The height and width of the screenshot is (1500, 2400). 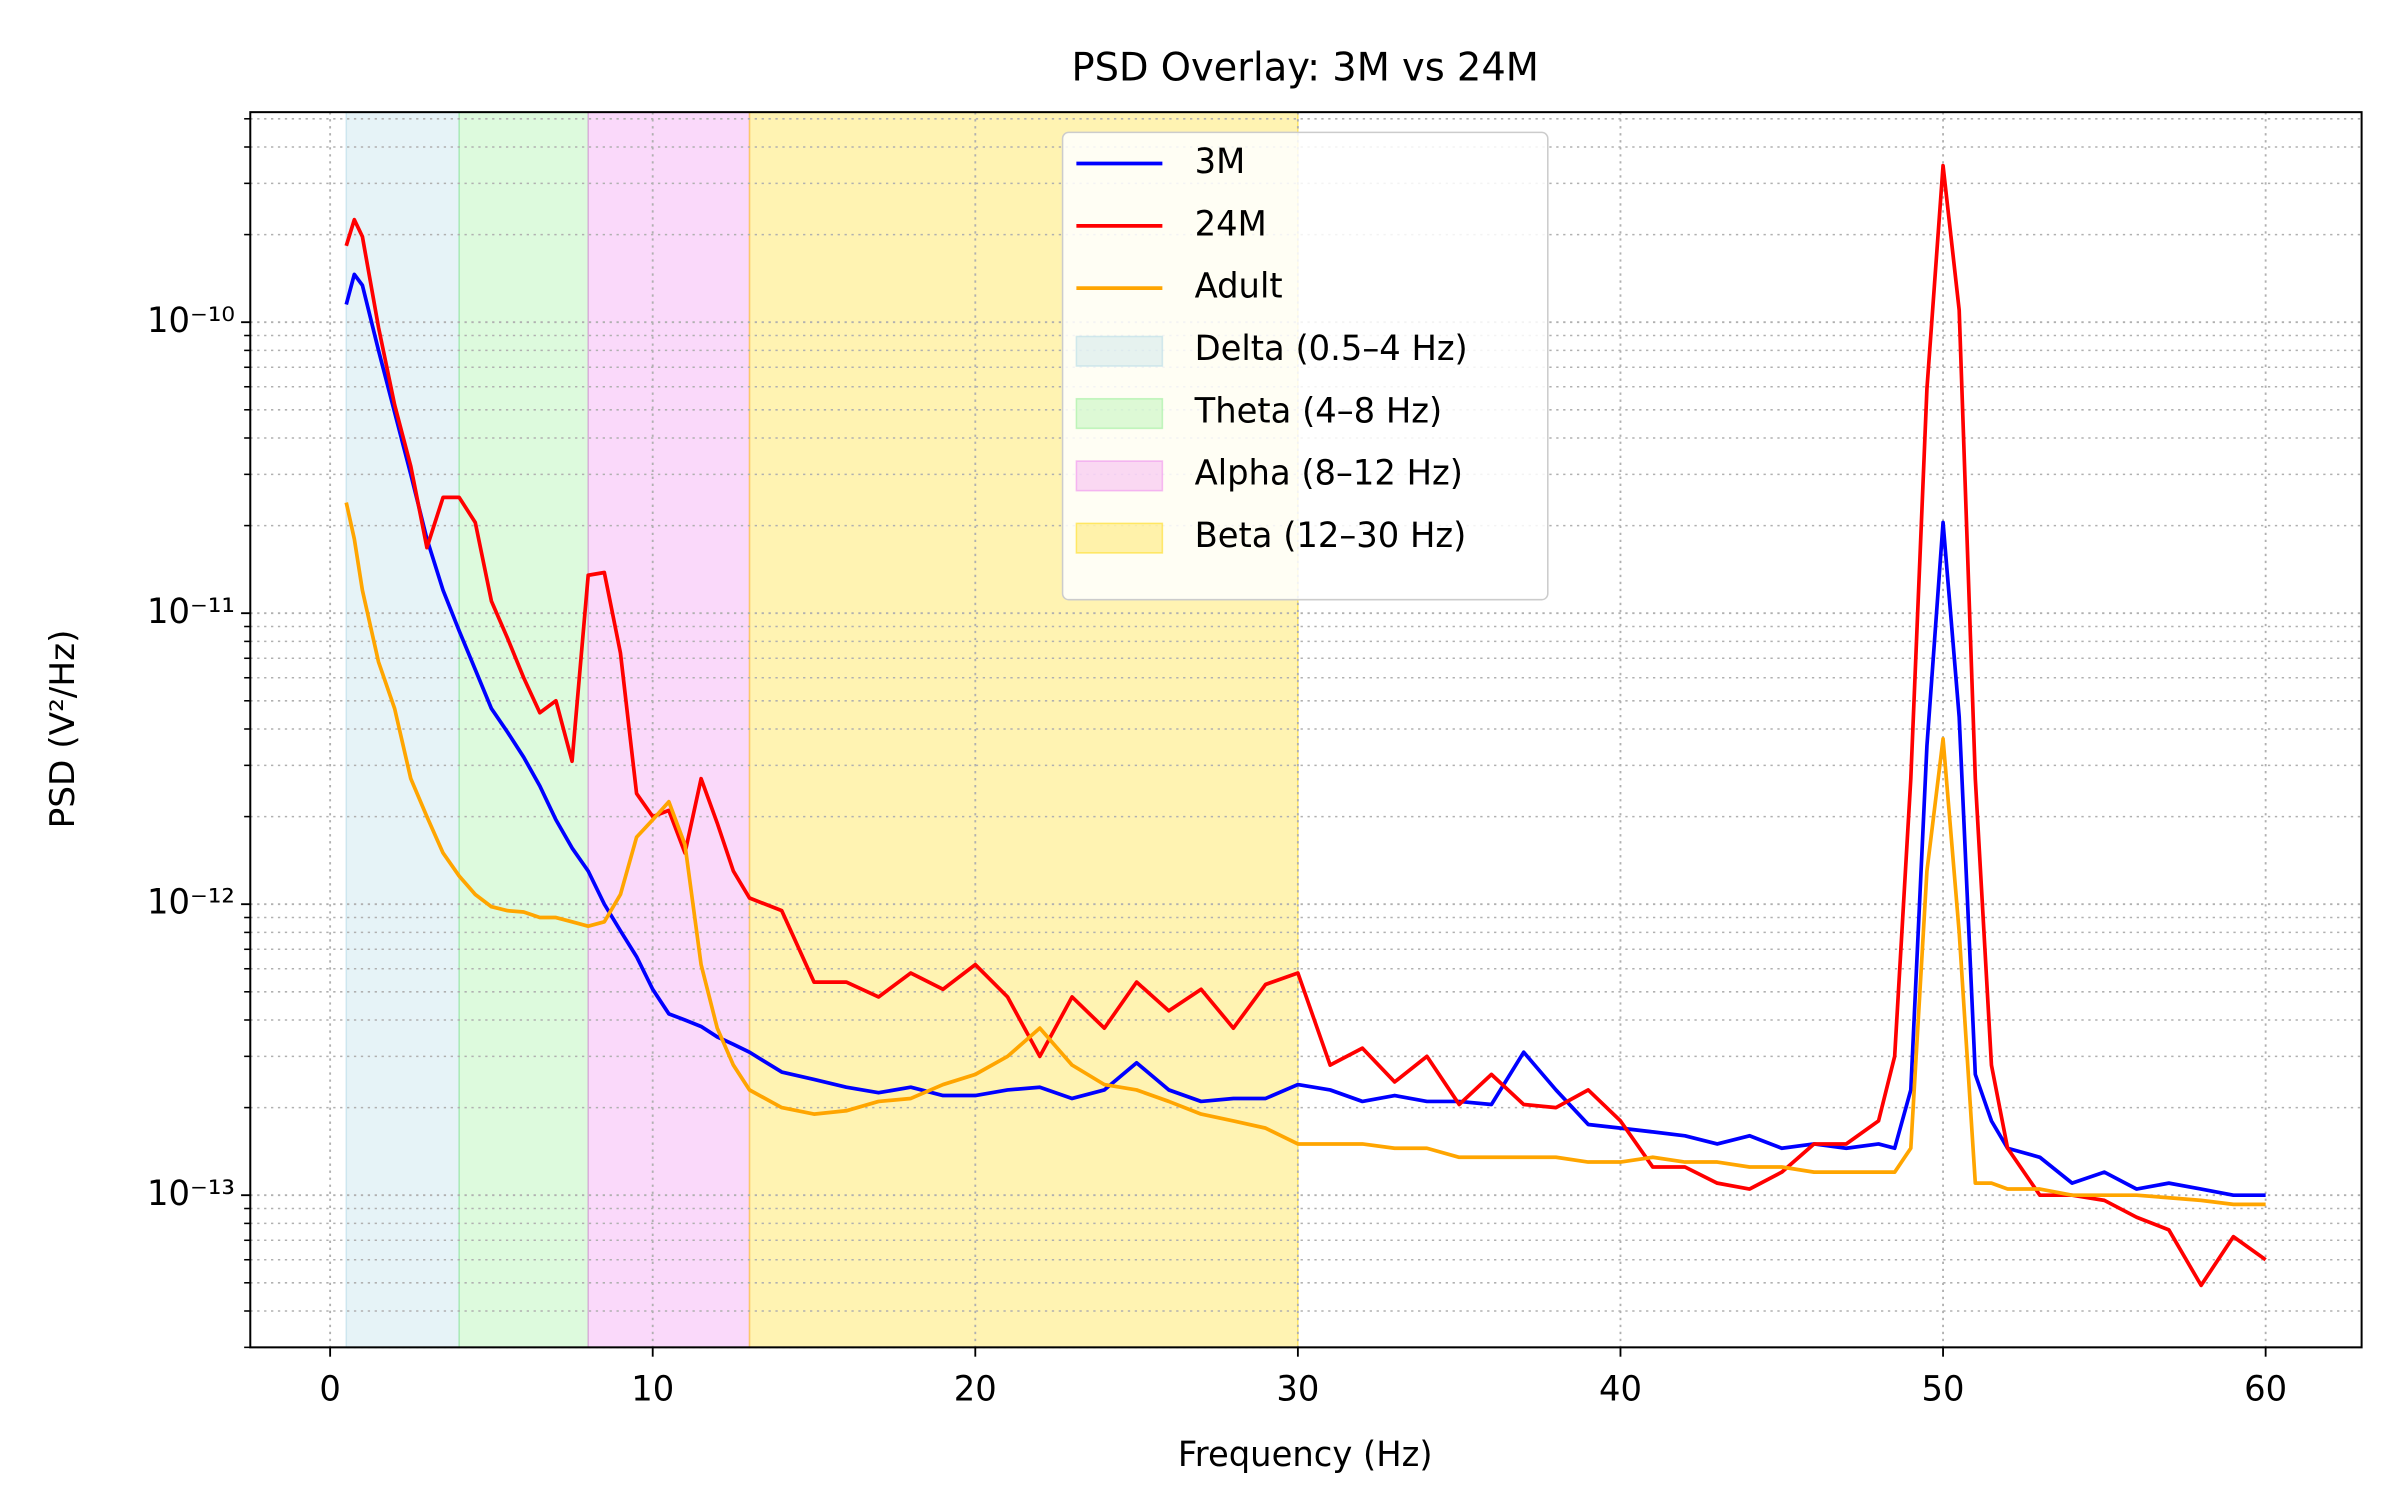 I want to click on x-tick-label: 10, so click(x=652, y=1389).